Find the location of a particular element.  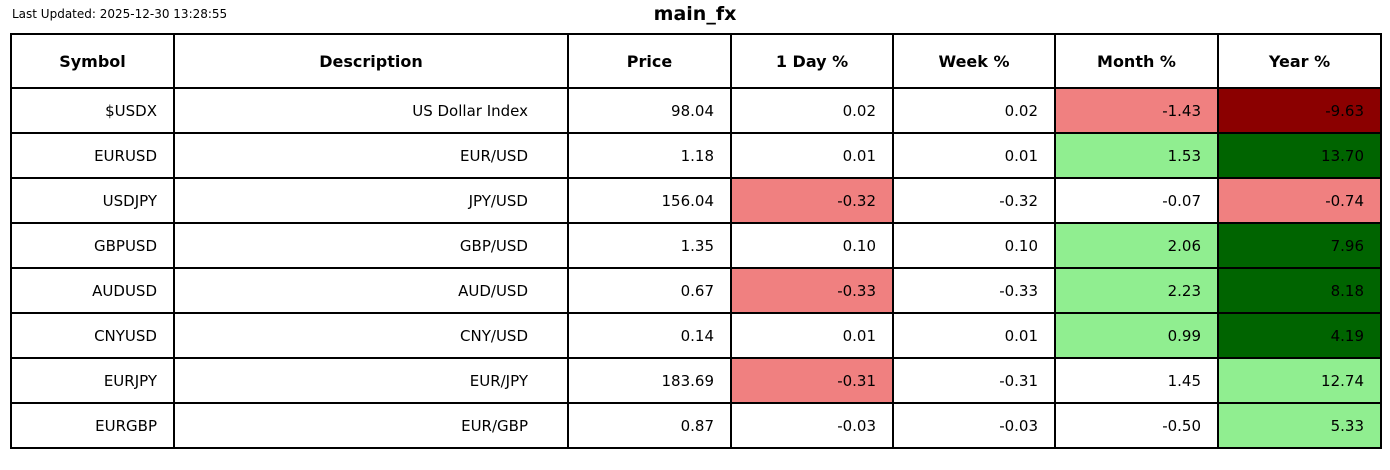

cell-month-pct: -0.50 is located at coordinates (1136, 425).